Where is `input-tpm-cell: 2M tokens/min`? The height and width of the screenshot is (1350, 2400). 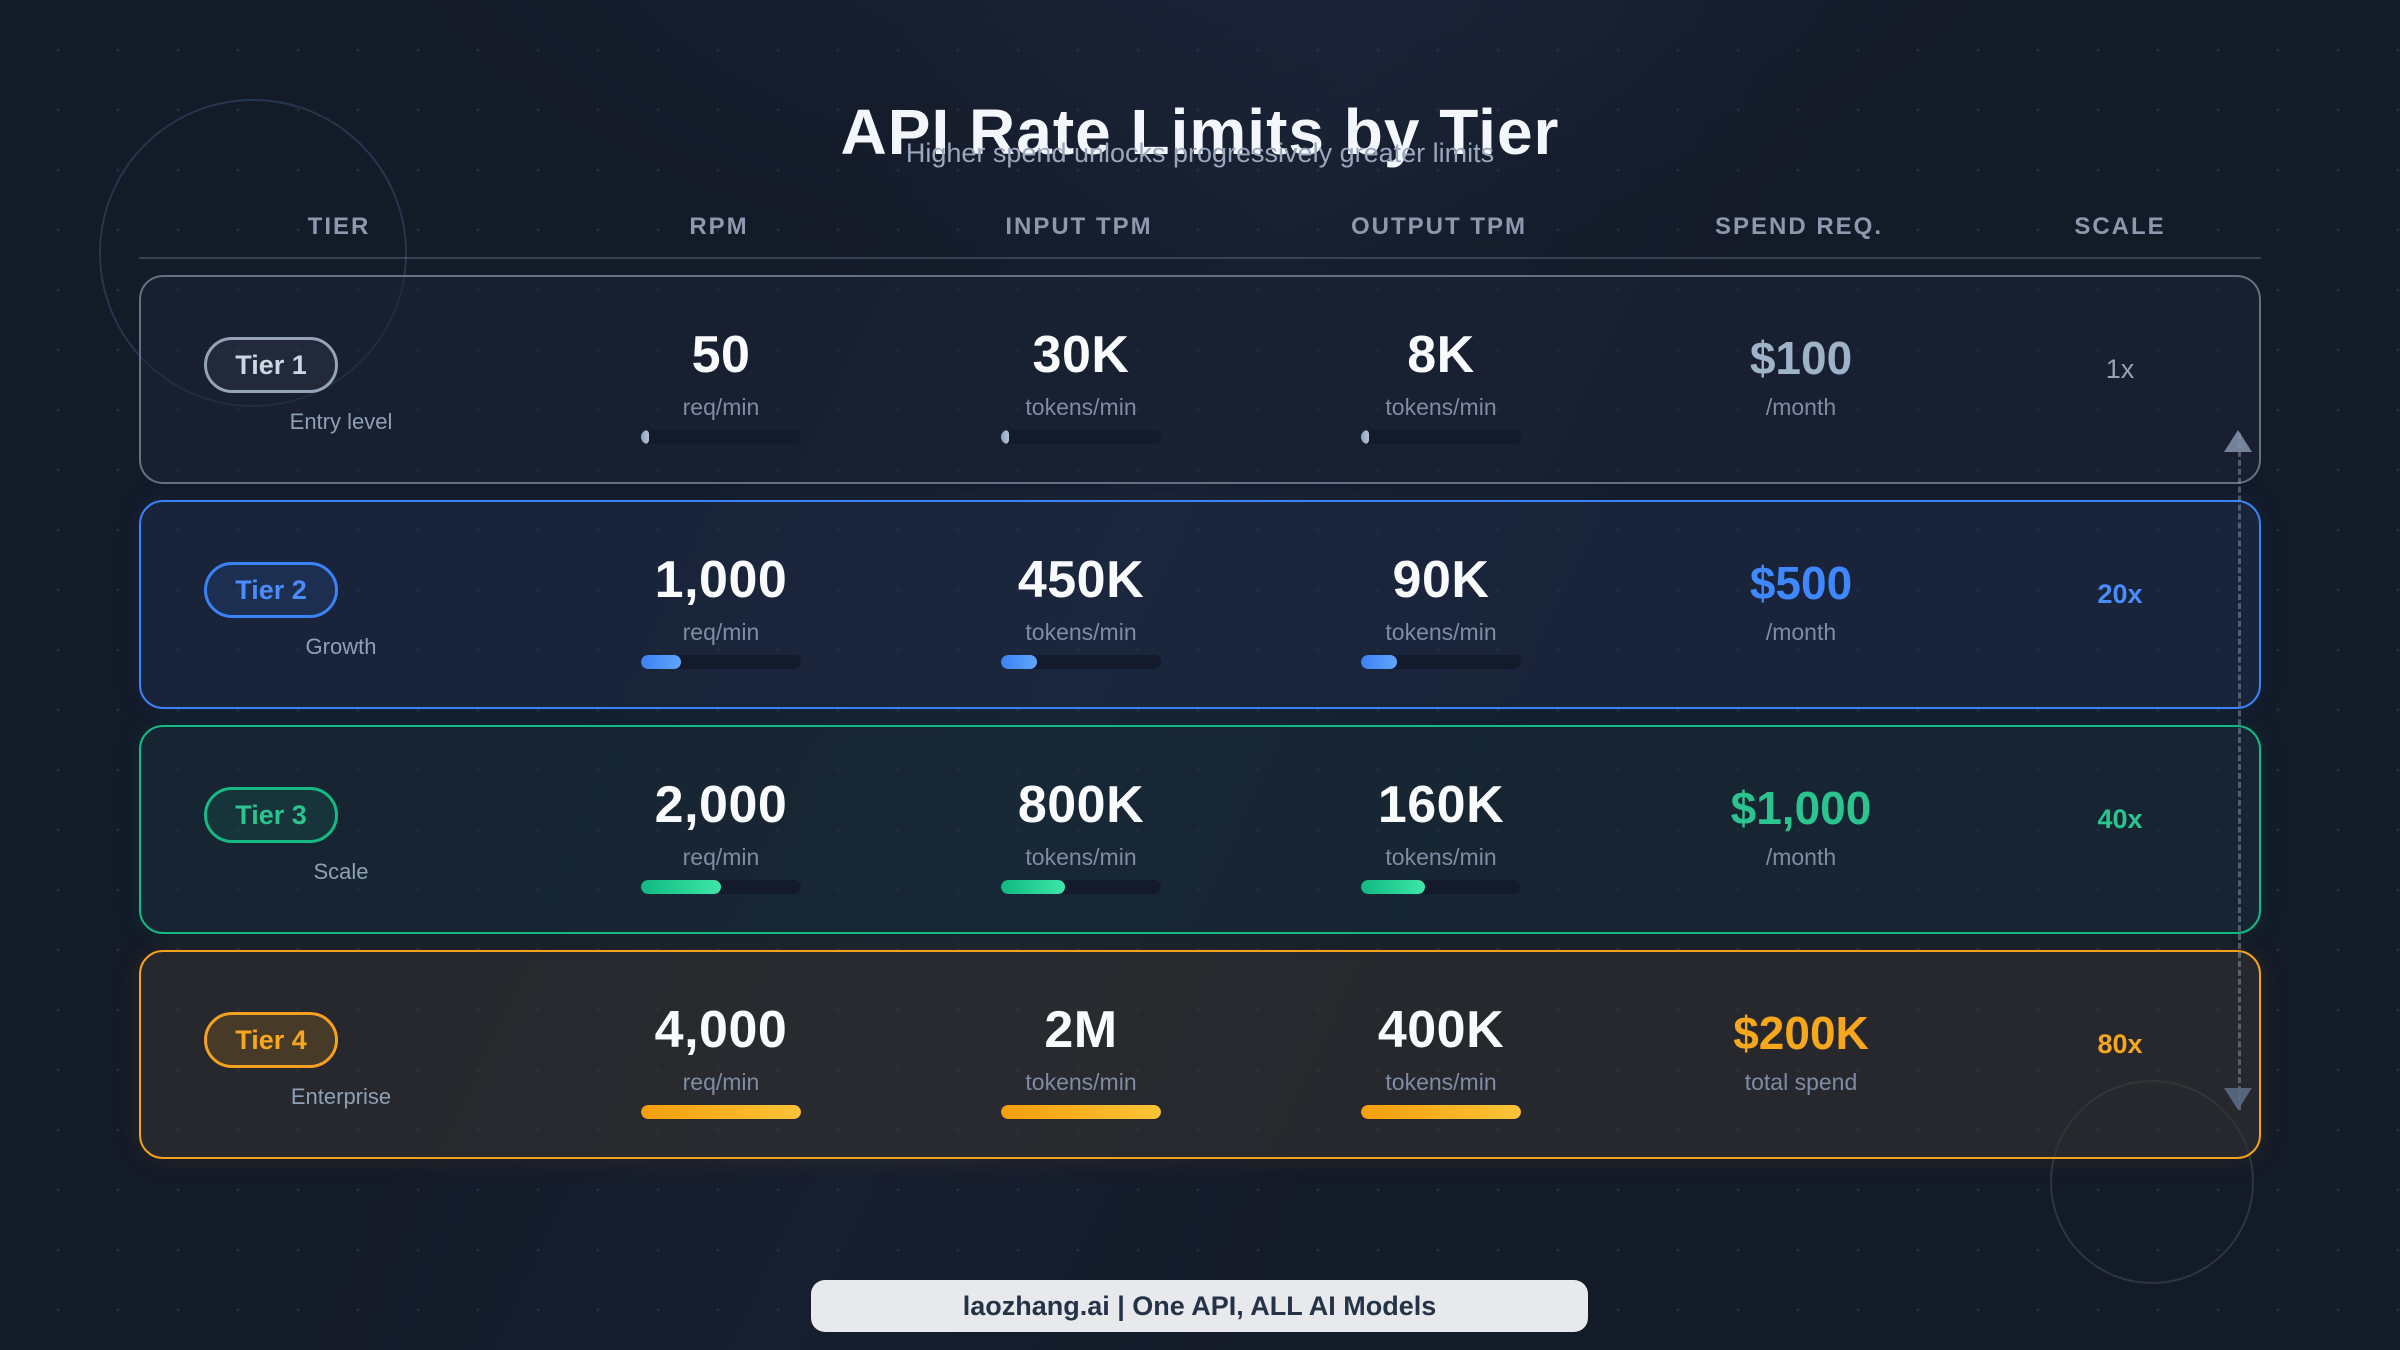 input-tpm-cell: 2M tokens/min is located at coordinates (1081, 1054).